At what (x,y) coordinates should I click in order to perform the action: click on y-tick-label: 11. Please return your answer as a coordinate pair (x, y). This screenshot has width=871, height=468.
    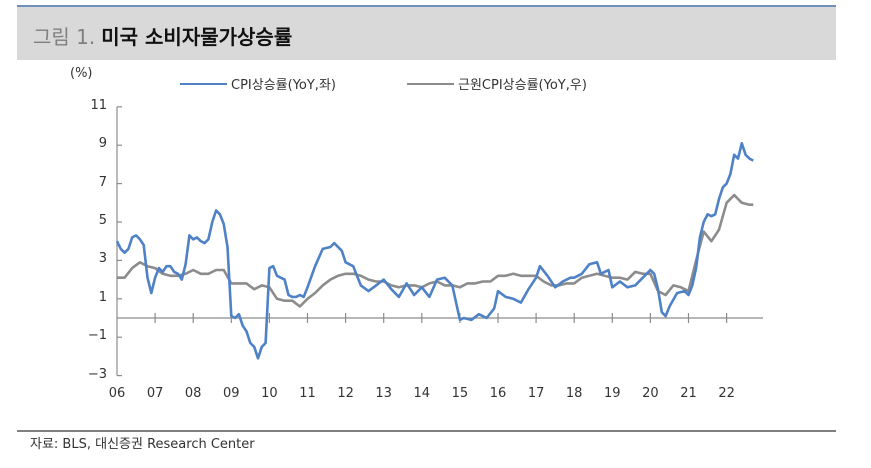
    Looking at the image, I should click on (98, 105).